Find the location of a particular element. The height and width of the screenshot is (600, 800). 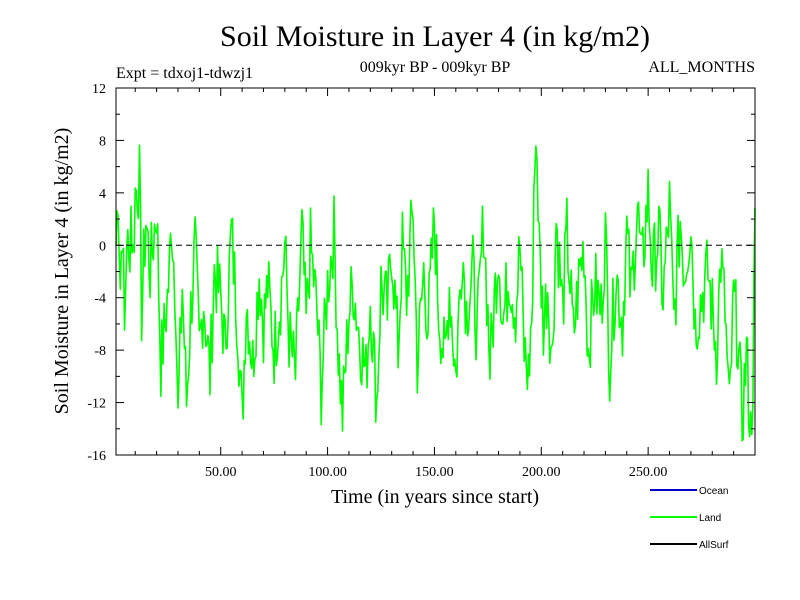

period-label: 009kyr BP - 009kyr BP is located at coordinates (435, 67).